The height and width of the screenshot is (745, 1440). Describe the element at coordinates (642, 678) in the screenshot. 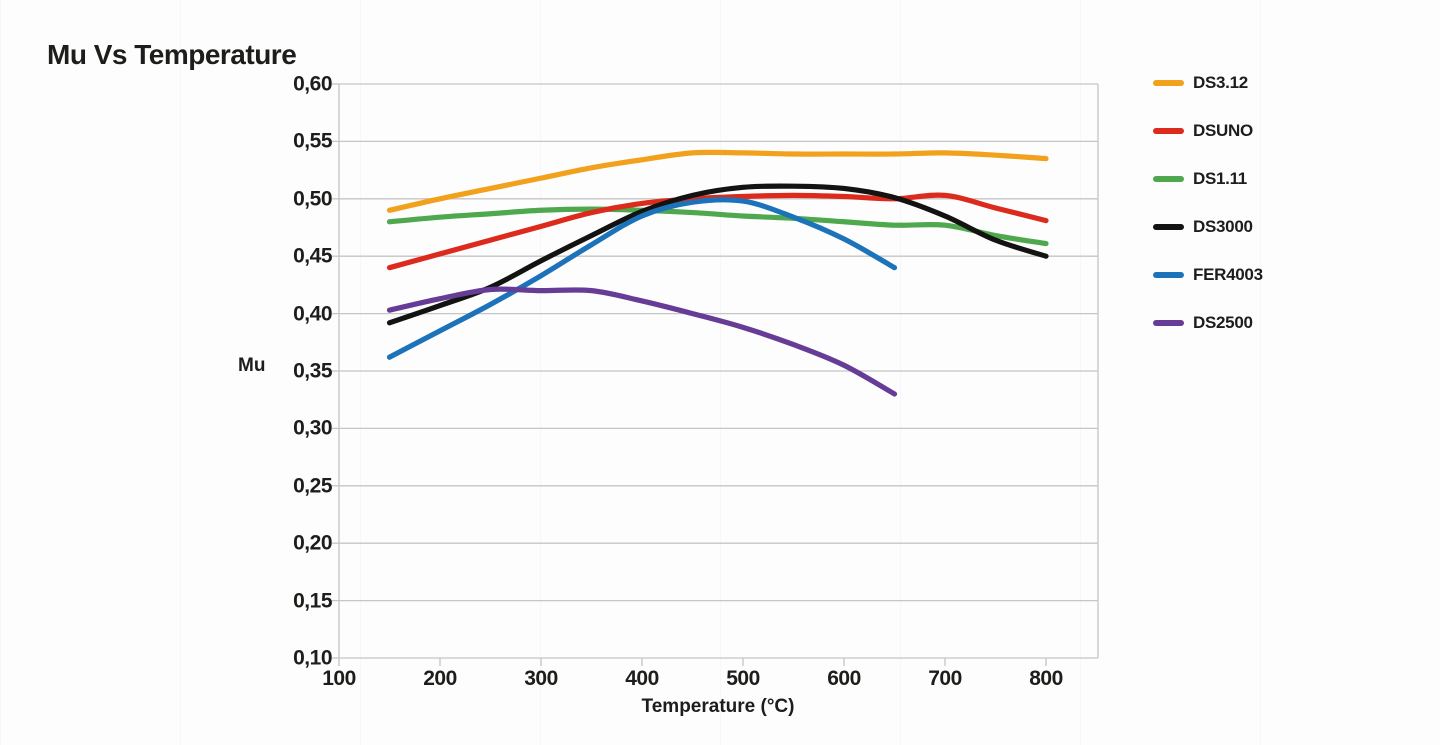

I see `x-tick-label: 400` at that location.